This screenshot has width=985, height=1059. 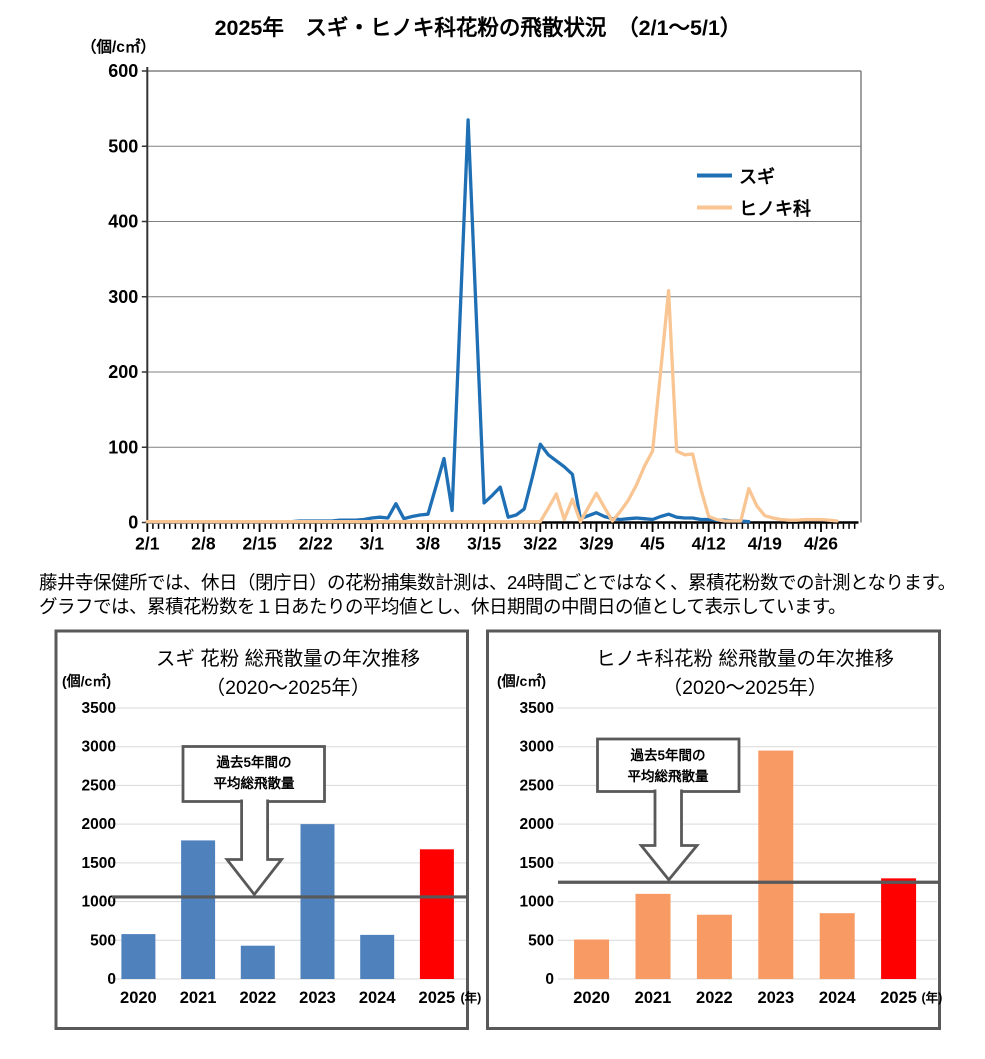 What do you see at coordinates (775, 998) in the screenshot?
I see `right-panel-x-tick-label: 2023` at bounding box center [775, 998].